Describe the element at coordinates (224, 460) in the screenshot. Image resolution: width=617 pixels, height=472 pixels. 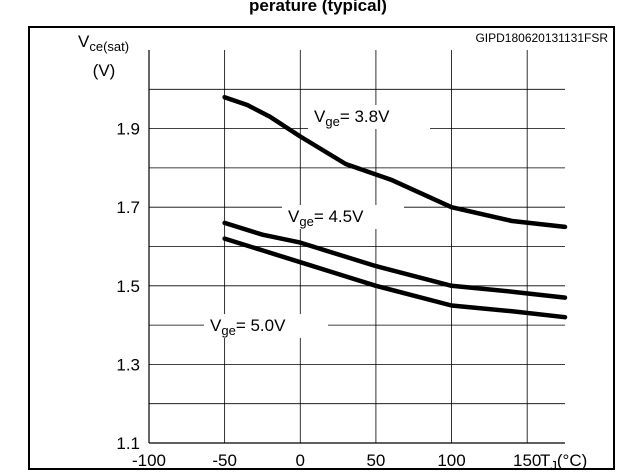
I see `x-tick-label: -50` at that location.